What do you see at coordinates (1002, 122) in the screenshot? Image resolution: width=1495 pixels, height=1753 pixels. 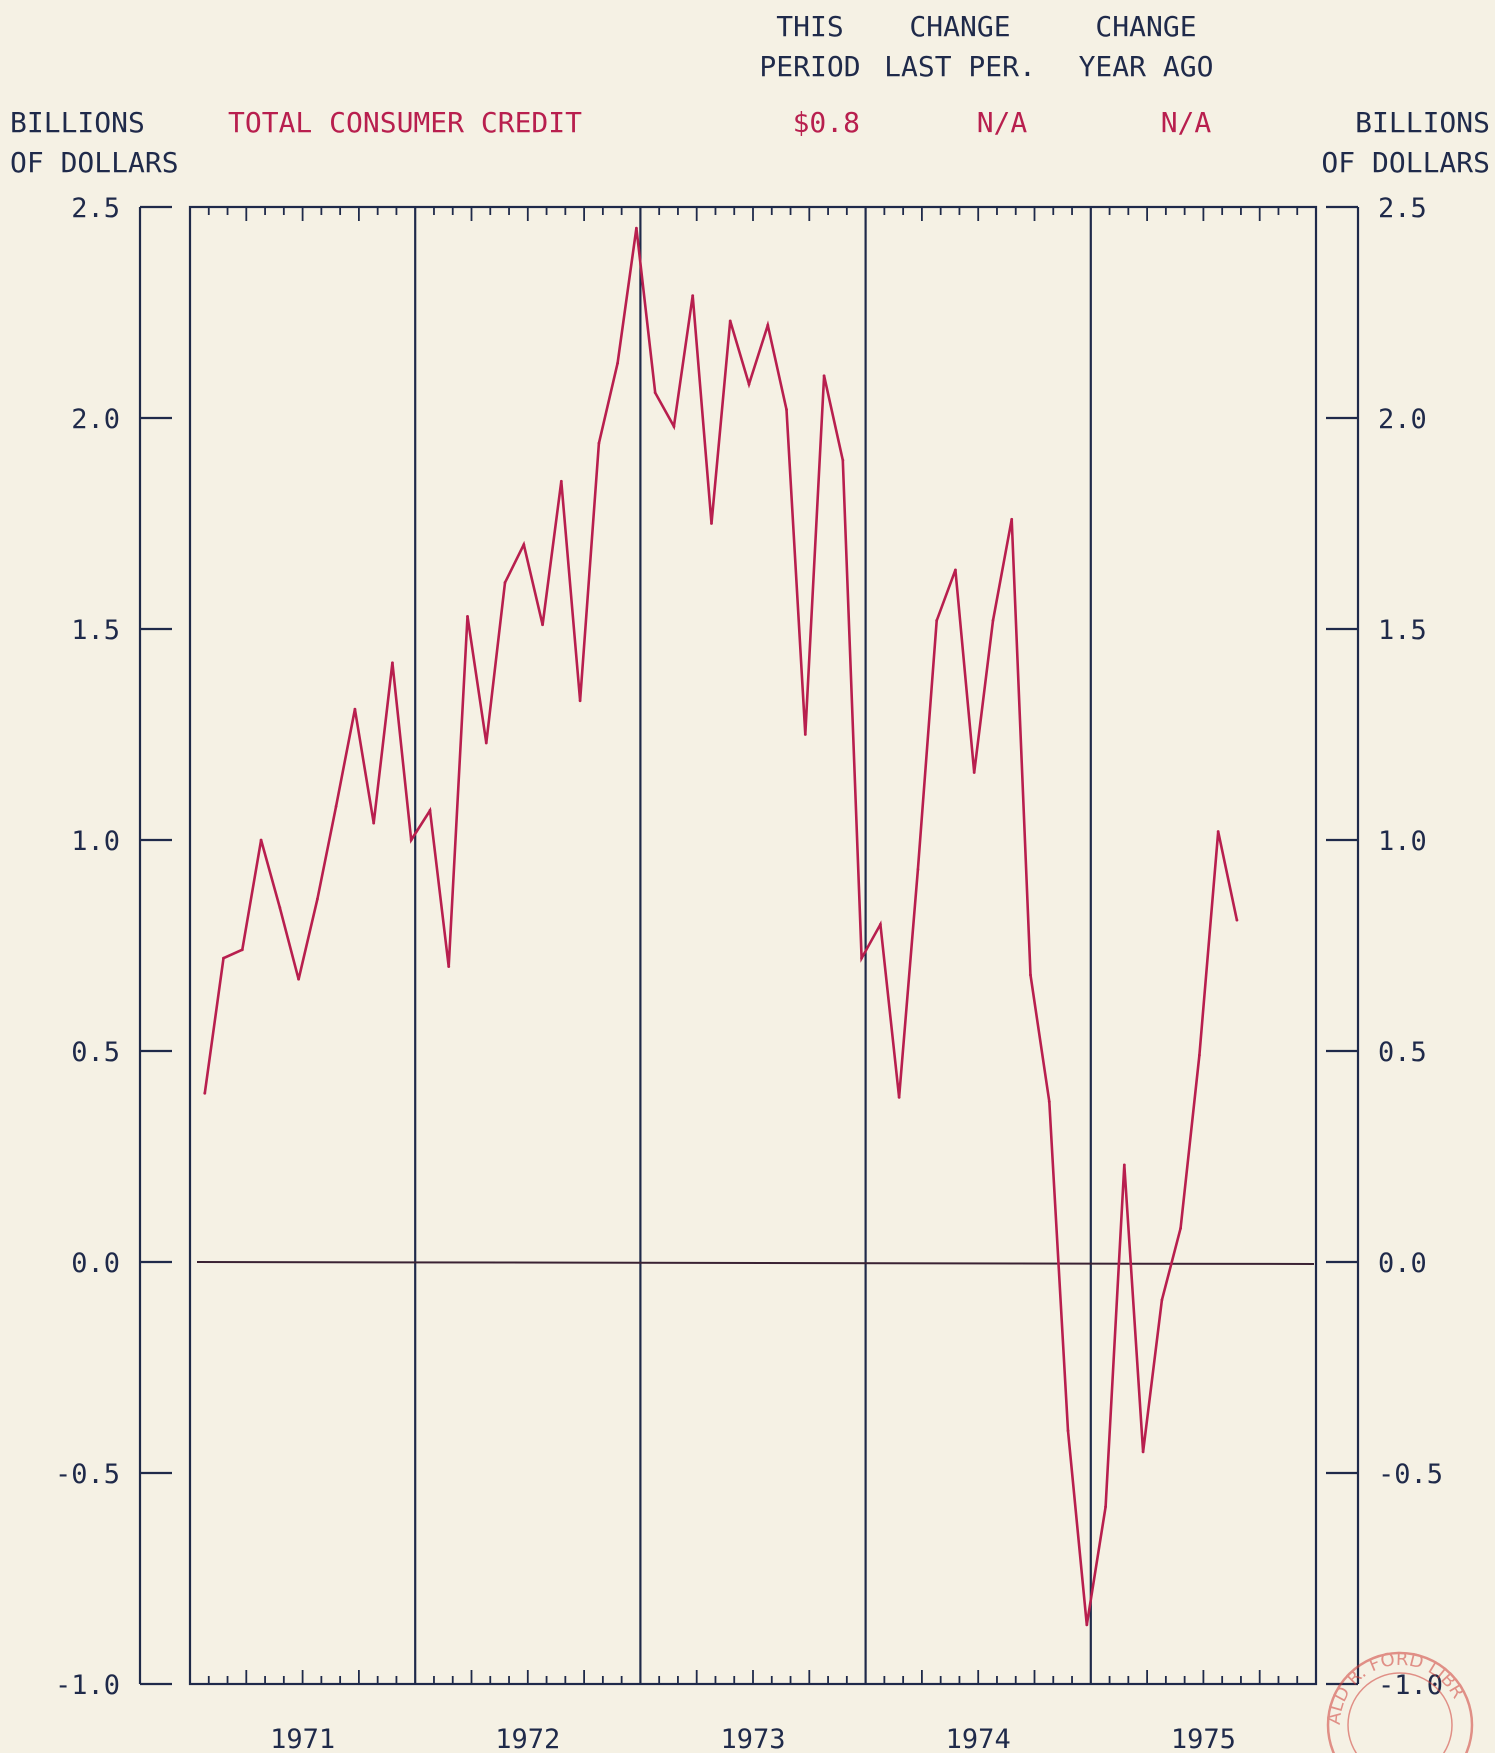 I see `change-last-value: N/A` at bounding box center [1002, 122].